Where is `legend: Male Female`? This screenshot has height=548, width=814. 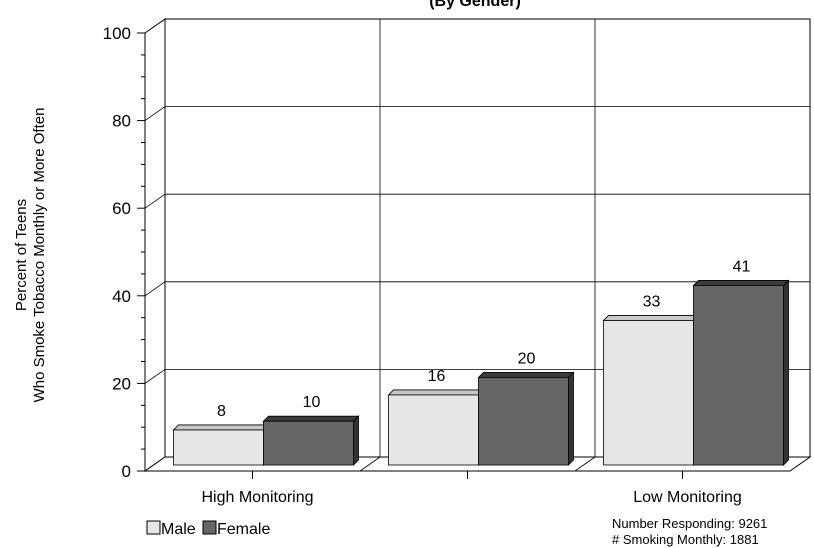
legend: Male Female is located at coordinates (208, 529).